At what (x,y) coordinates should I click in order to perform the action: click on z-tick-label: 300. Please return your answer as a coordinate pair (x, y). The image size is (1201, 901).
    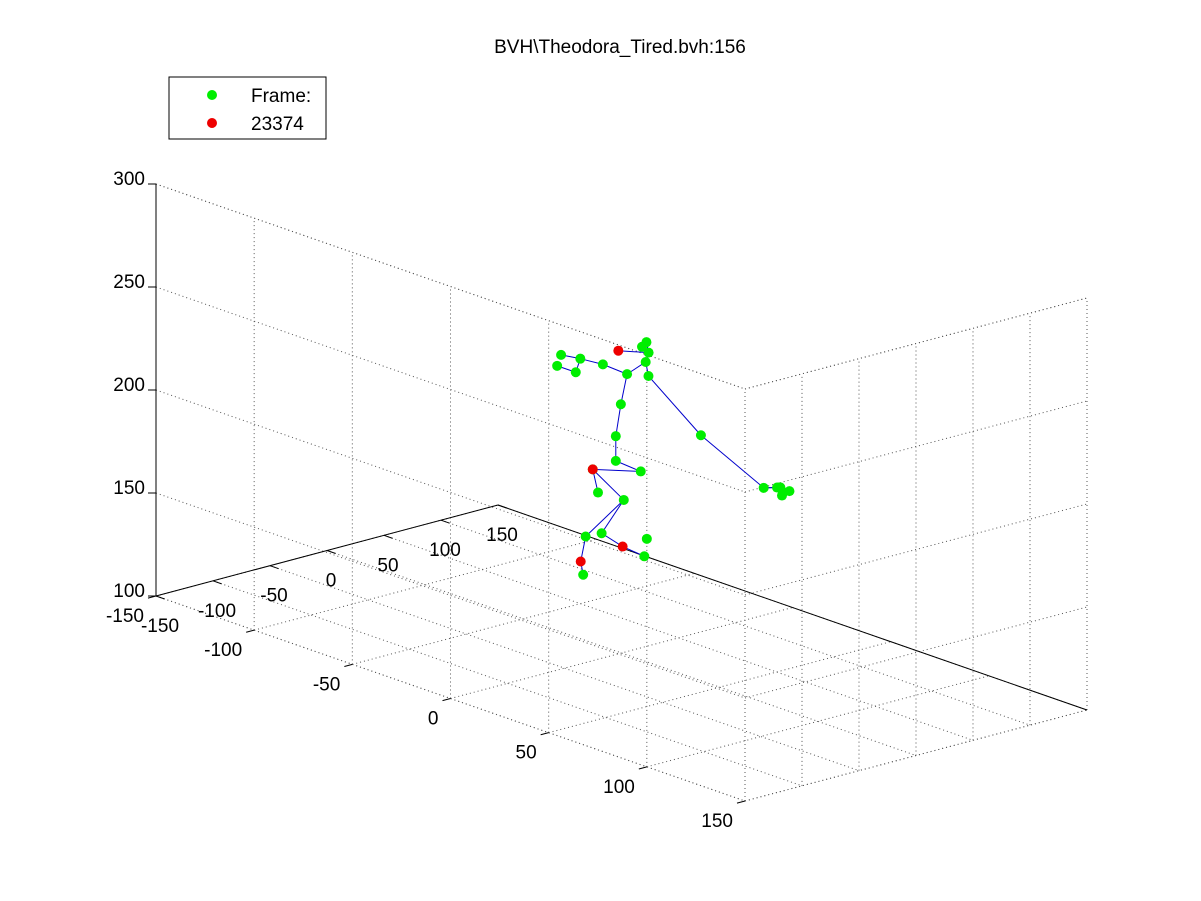
    Looking at the image, I should click on (129, 179).